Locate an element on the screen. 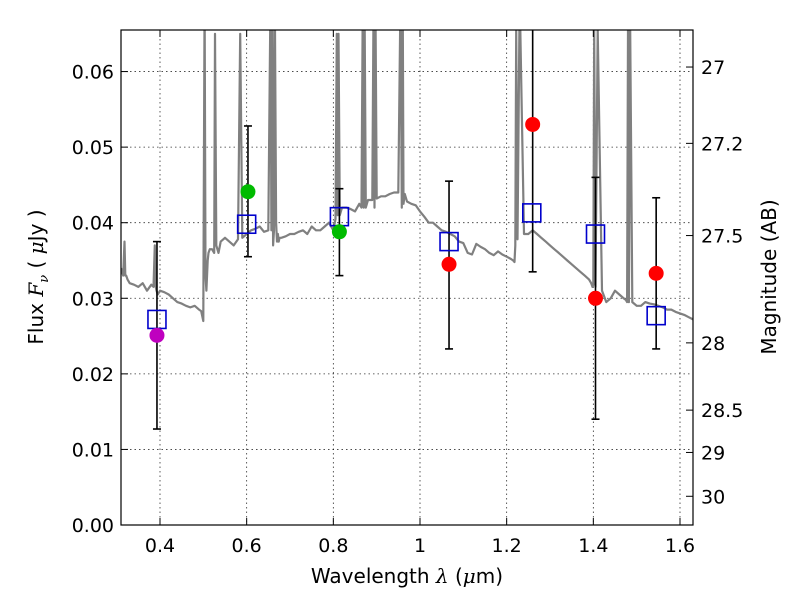 The width and height of the screenshot is (800, 600). y-tick-label: 0.02 is located at coordinates (93, 375).